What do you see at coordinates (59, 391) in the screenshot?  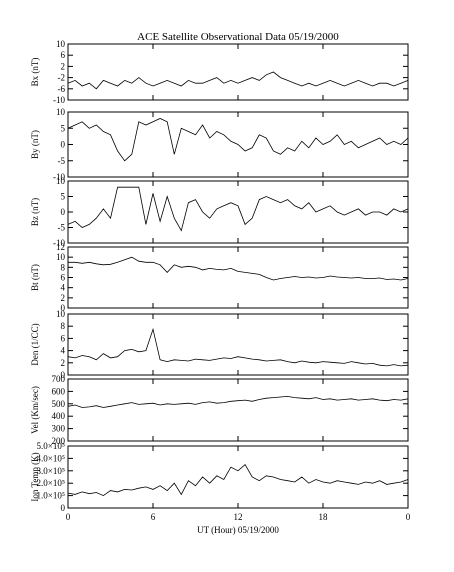 I see `y-tick-label: 600` at bounding box center [59, 391].